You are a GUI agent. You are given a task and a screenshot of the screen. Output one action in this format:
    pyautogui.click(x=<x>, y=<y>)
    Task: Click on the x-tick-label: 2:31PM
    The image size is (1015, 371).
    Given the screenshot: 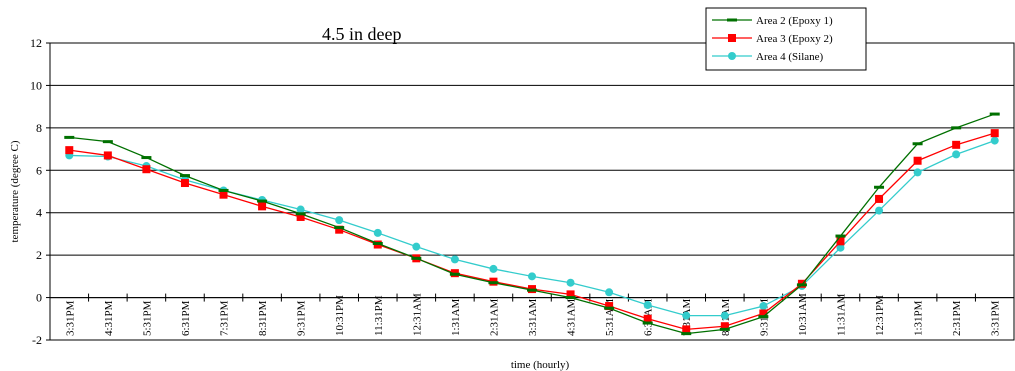 What is the action you would take?
    pyautogui.click(x=957, y=318)
    